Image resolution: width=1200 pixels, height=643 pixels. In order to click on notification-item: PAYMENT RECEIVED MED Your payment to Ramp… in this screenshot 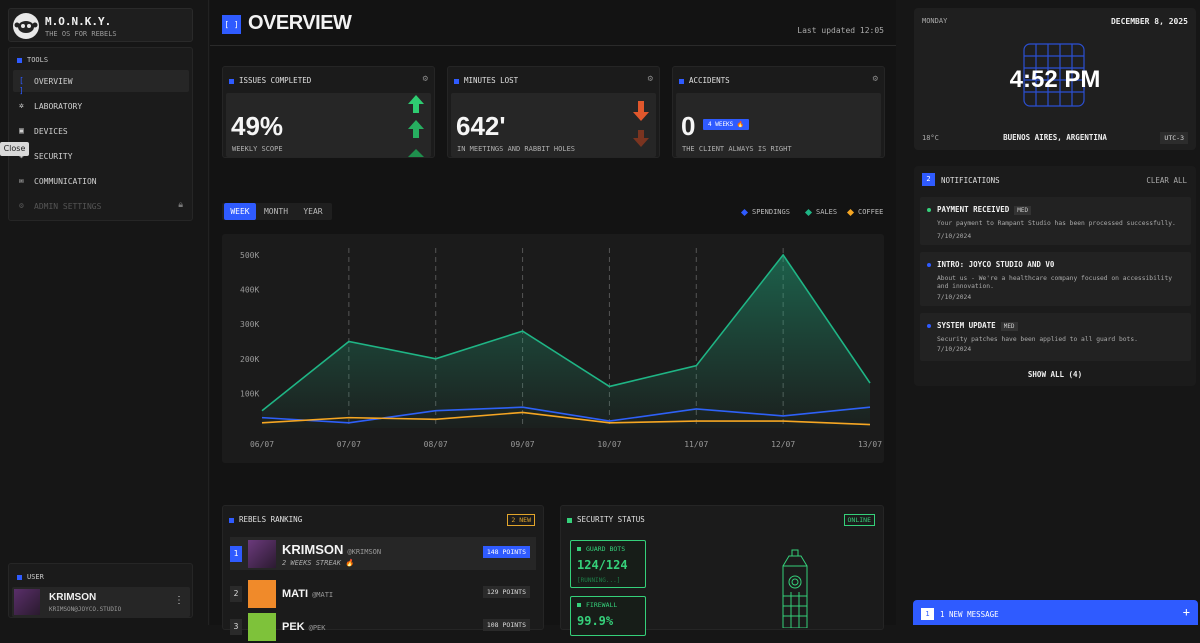, I will do `click(1055, 221)`.